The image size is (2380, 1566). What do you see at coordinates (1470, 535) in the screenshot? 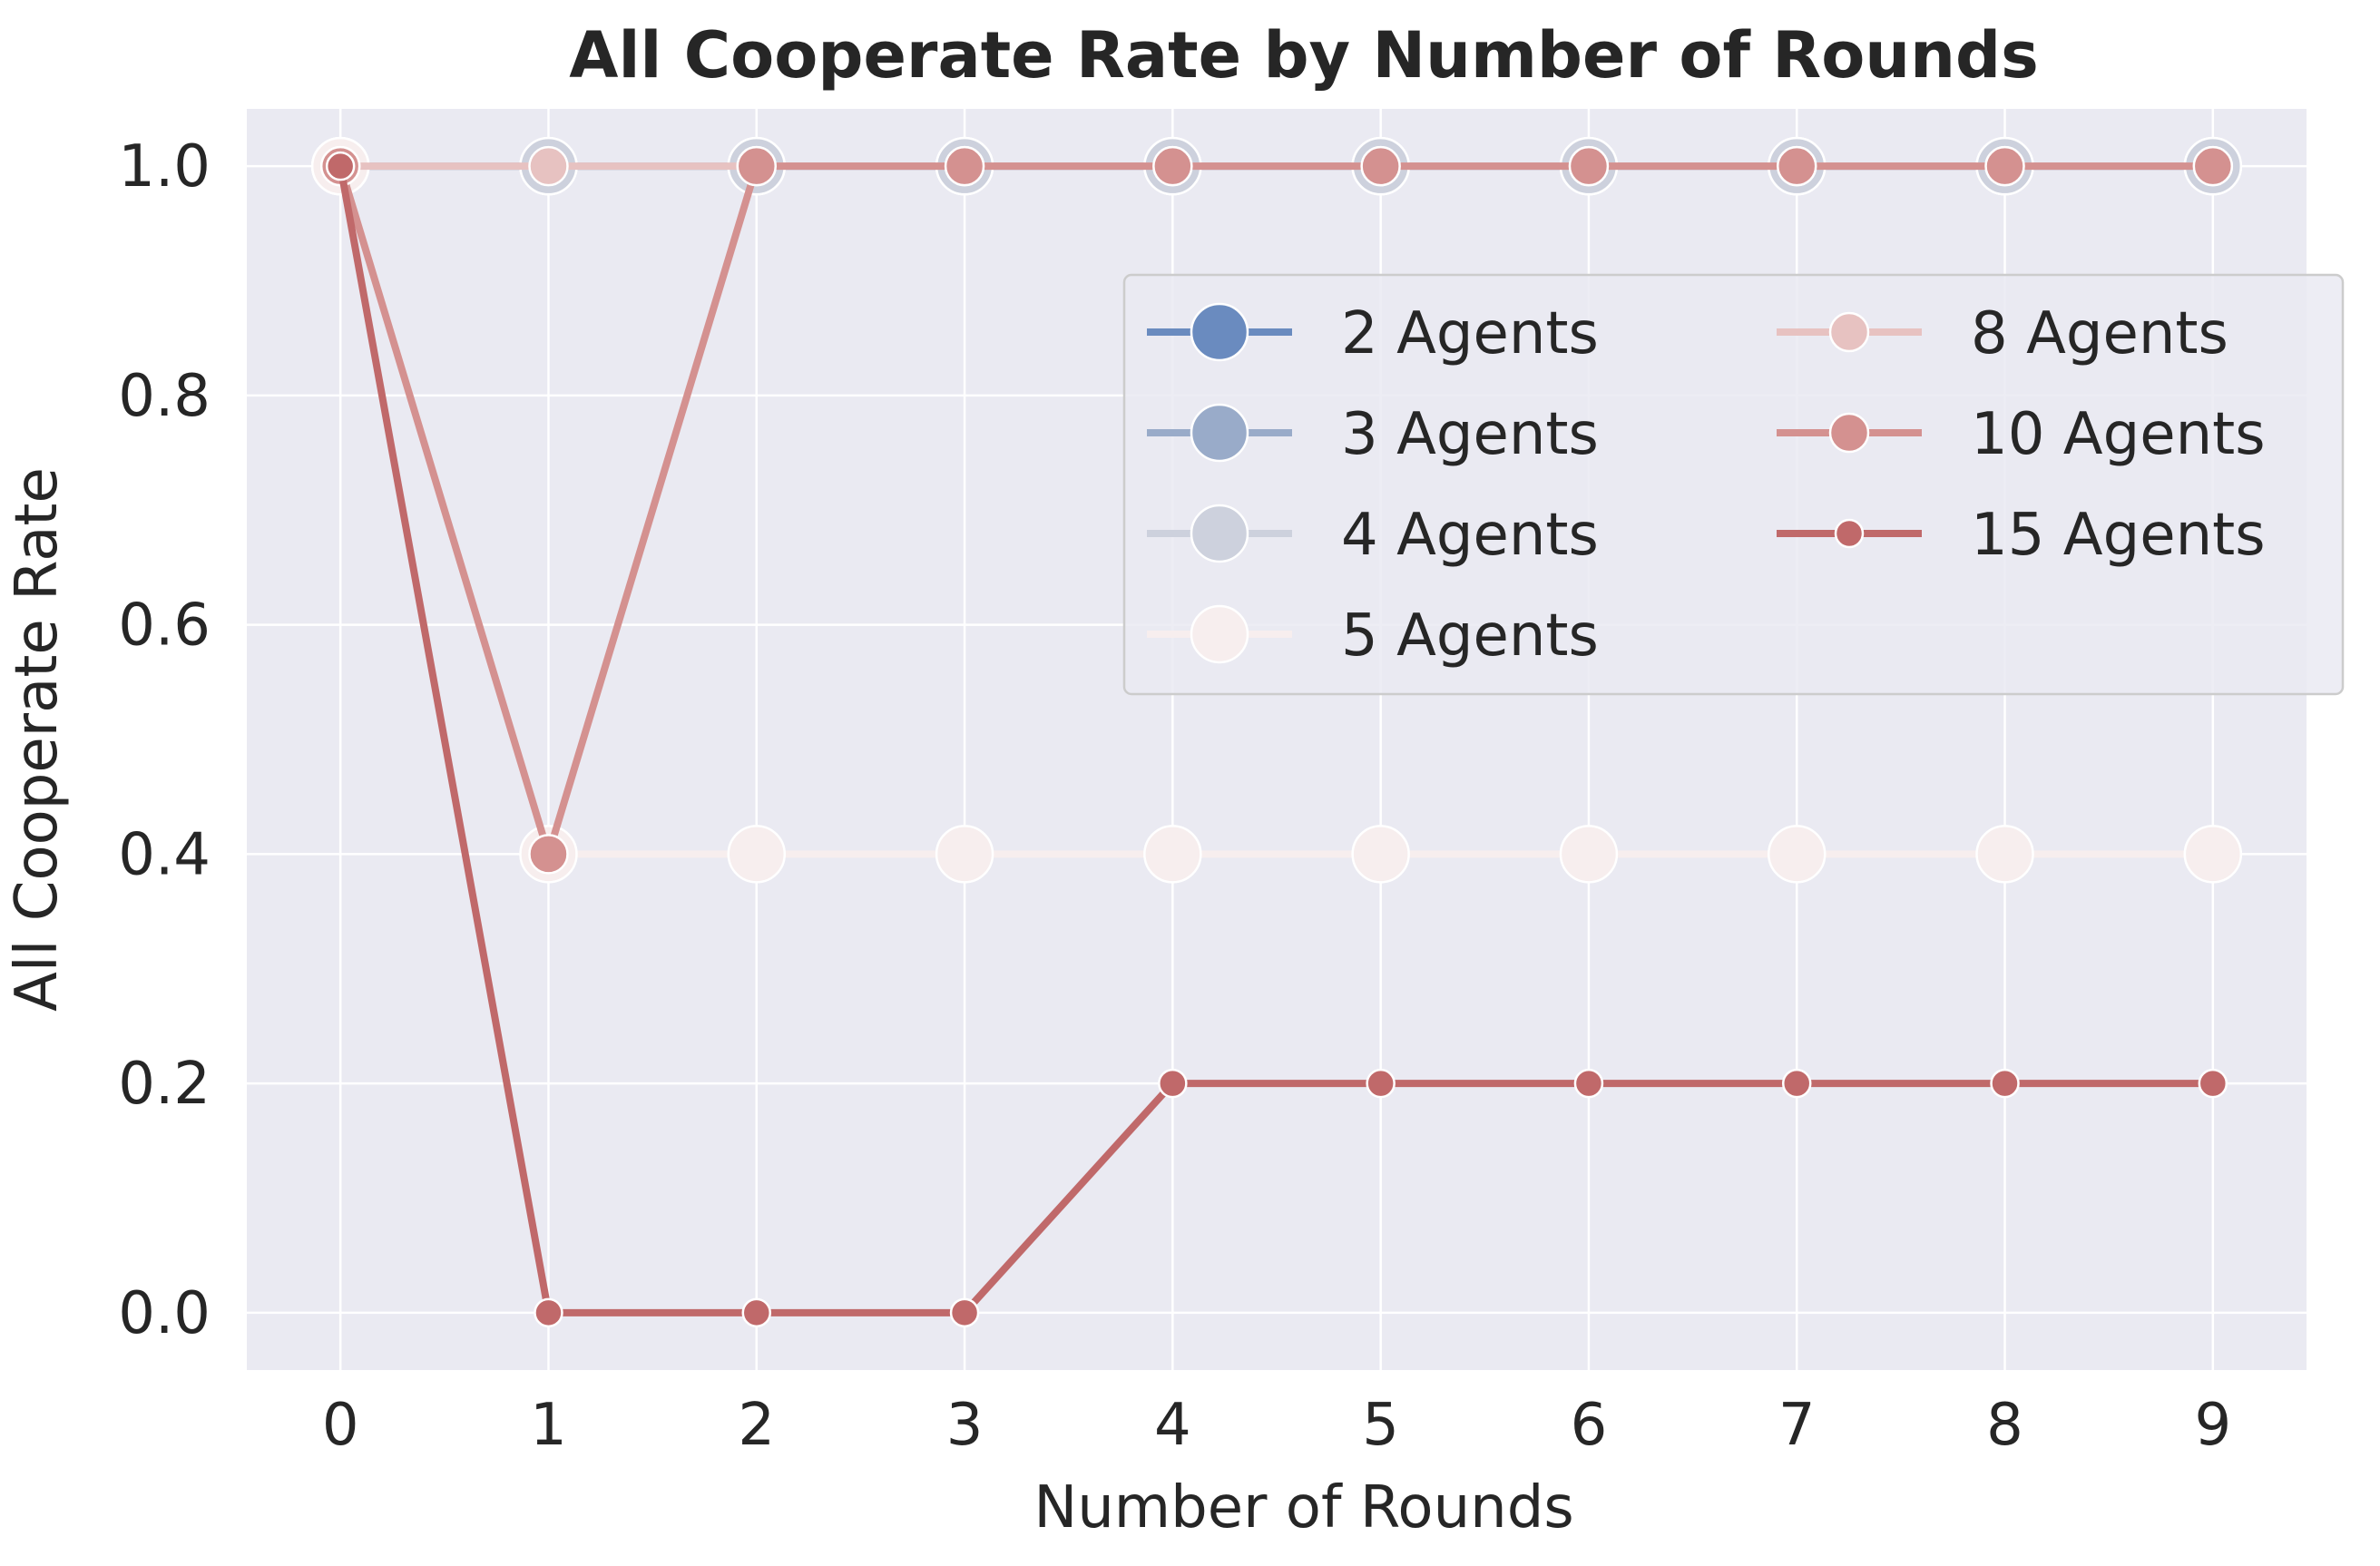
I see `legend-label: 4 Agents` at bounding box center [1470, 535].